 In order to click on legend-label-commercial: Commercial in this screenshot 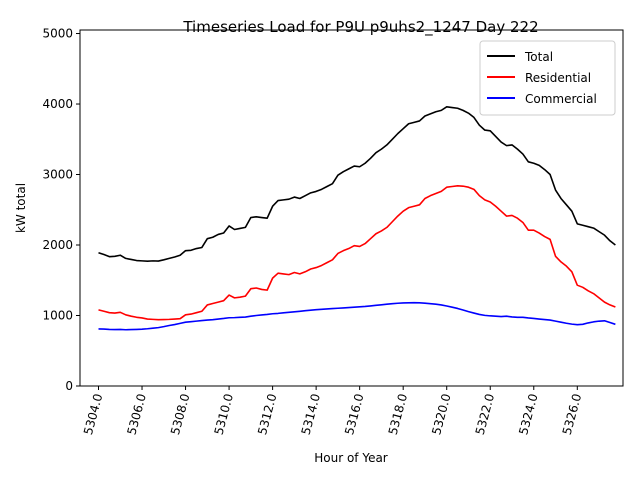, I will do `click(561, 99)`.